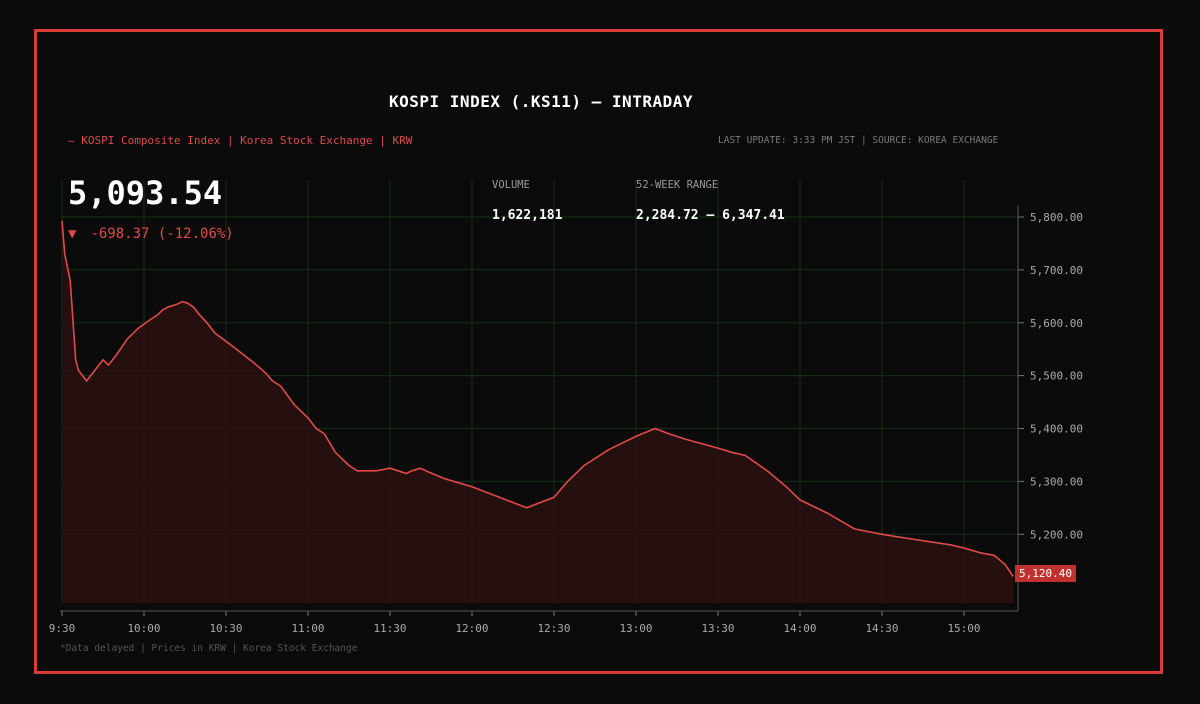 Image resolution: width=1200 pixels, height=704 pixels. What do you see at coordinates (1056, 217) in the screenshot?
I see `y-tick-label: 5,800.00` at bounding box center [1056, 217].